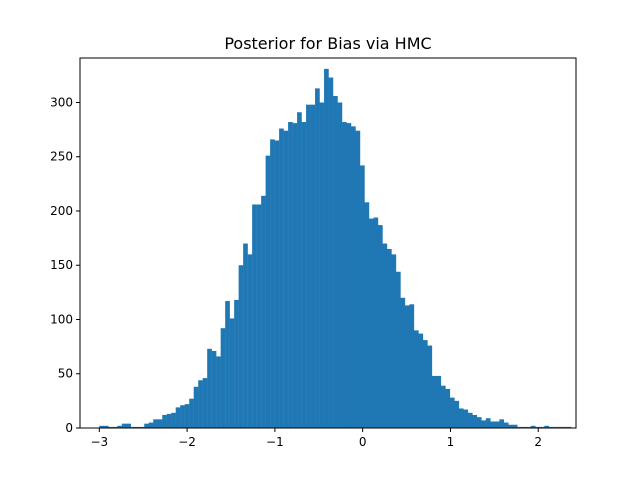 Image resolution: width=640 pixels, height=484 pixels. What do you see at coordinates (99, 442) in the screenshot?
I see `x-tick-label: −3` at bounding box center [99, 442].